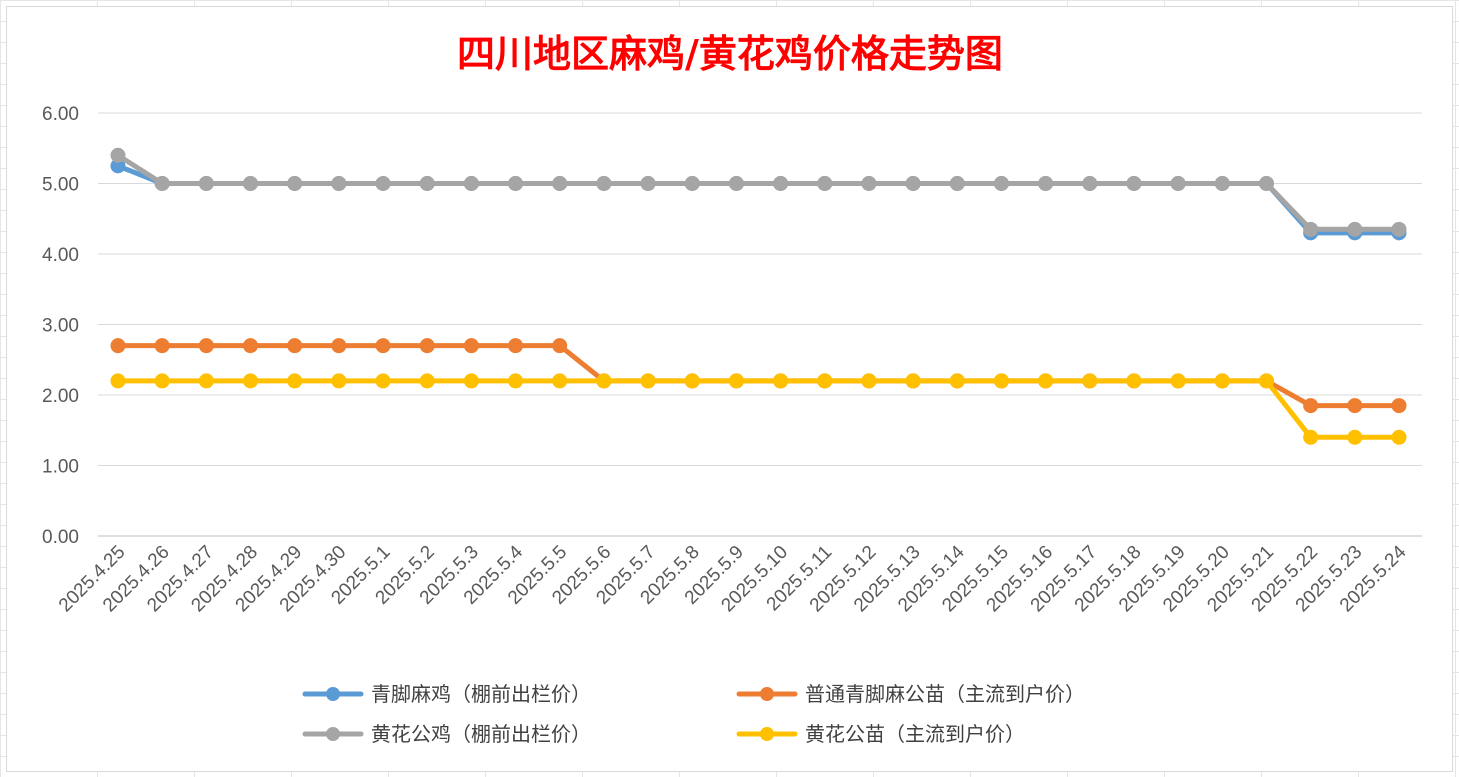  What do you see at coordinates (481, 694) in the screenshot?
I see `legend-label: 青脚麻鸡（棚前出栏价）` at bounding box center [481, 694].